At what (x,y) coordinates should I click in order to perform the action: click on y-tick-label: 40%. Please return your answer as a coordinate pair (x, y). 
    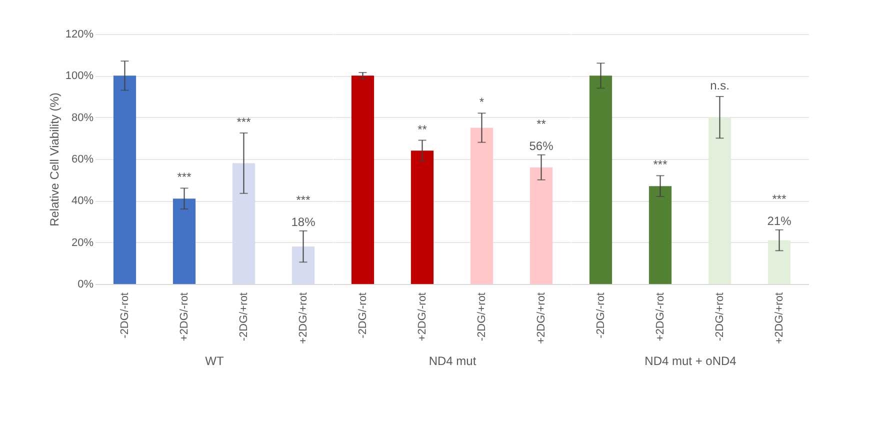
    Looking at the image, I should click on (82, 201).